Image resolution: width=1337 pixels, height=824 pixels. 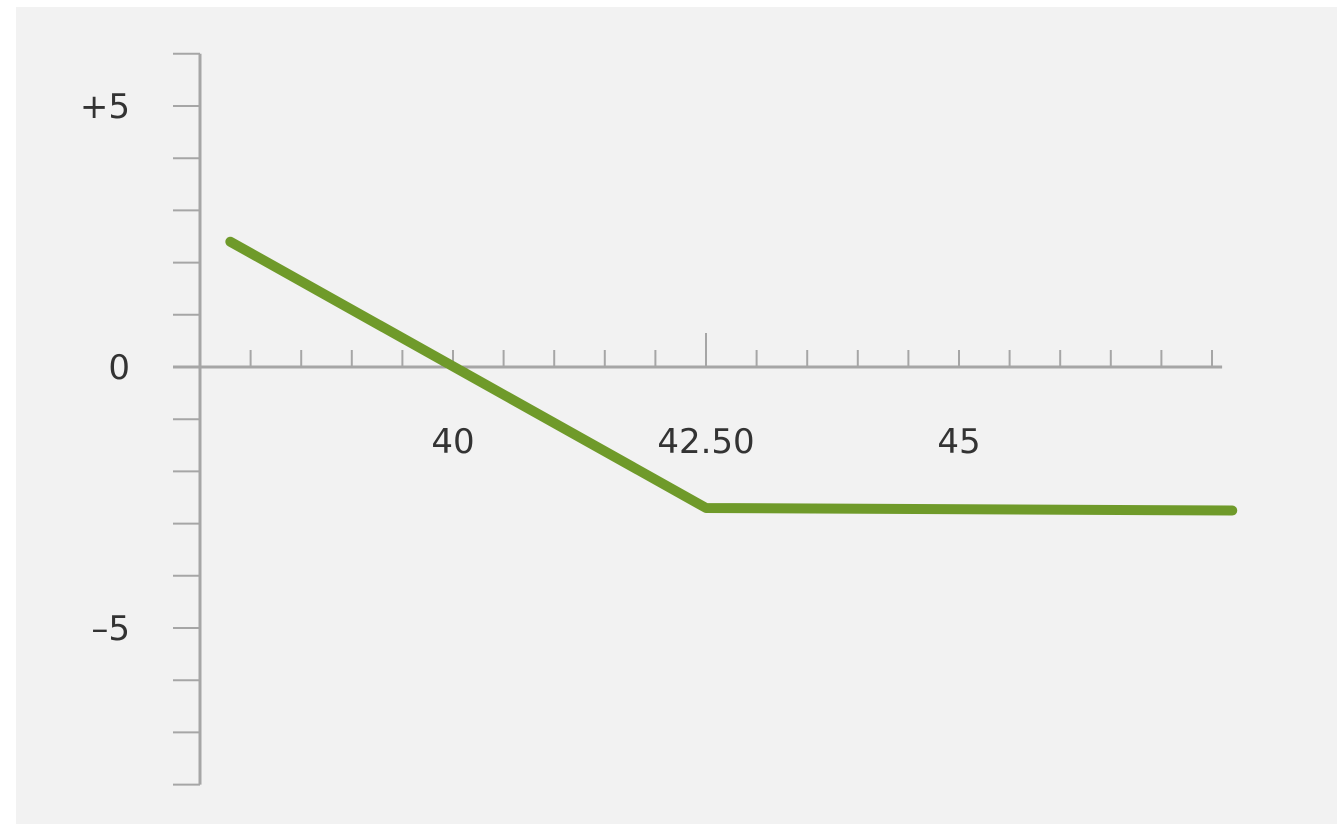 I want to click on x-tick-label-40: 40, so click(x=452, y=442).